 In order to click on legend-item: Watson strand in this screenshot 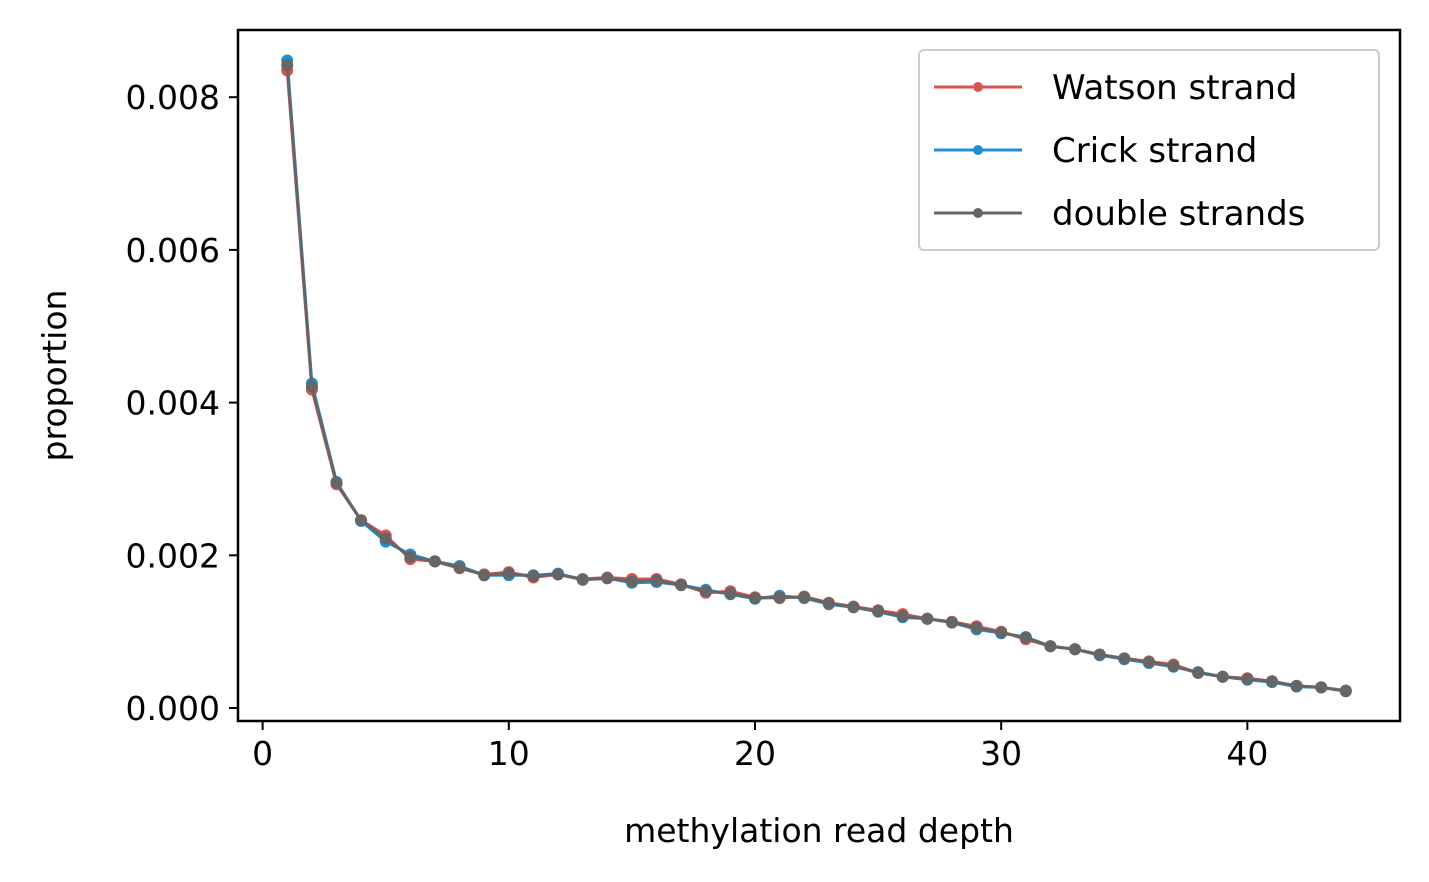, I will do `click(1115, 88)`.